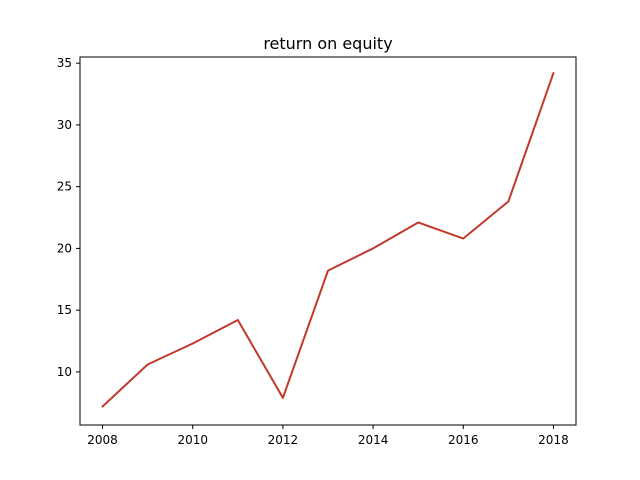 The height and width of the screenshot is (480, 640). What do you see at coordinates (64, 248) in the screenshot?
I see `y-tick-label: 20` at bounding box center [64, 248].